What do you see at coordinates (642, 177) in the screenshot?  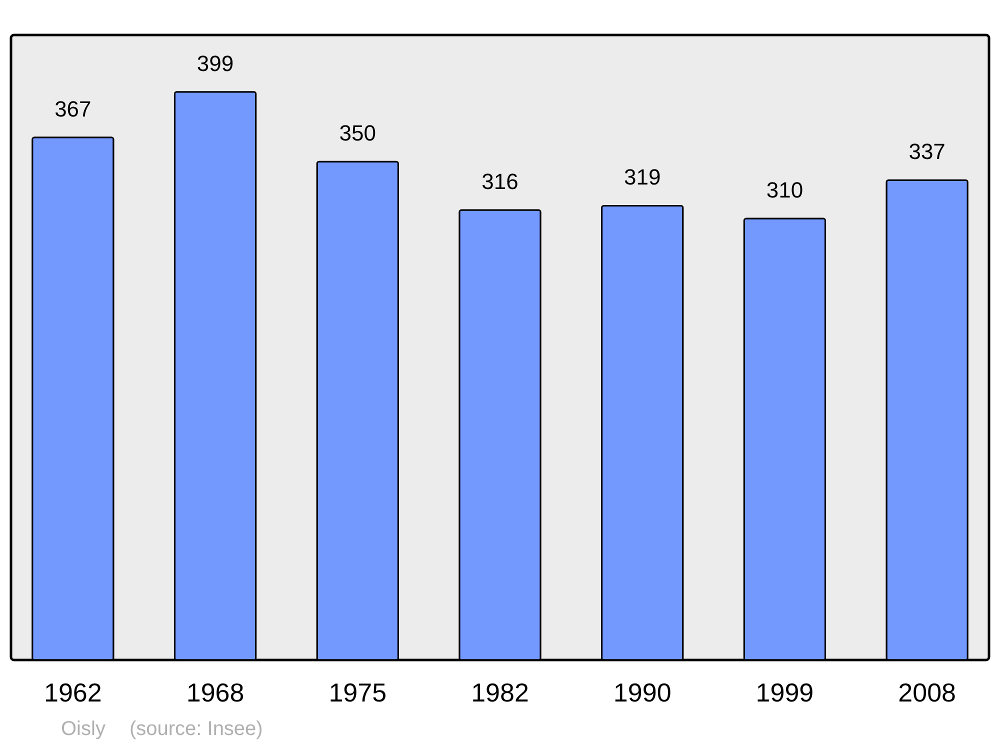 I see `data-label: 319` at bounding box center [642, 177].